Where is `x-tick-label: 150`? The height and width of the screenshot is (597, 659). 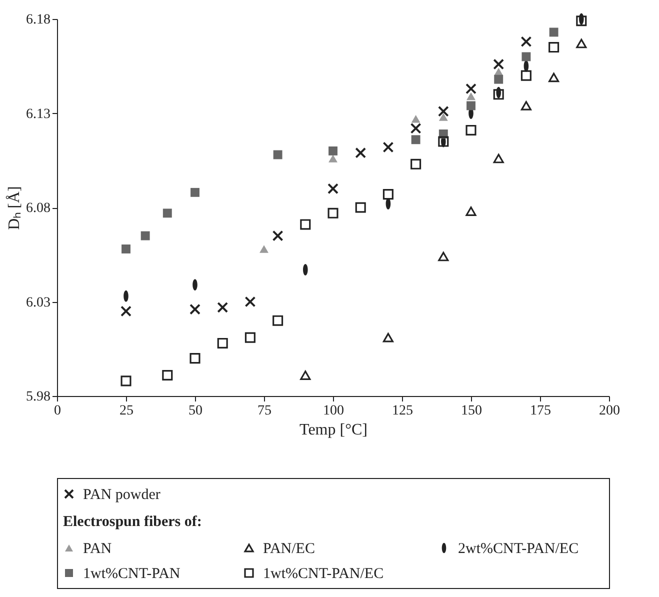
x-tick-label: 150 is located at coordinates (471, 411).